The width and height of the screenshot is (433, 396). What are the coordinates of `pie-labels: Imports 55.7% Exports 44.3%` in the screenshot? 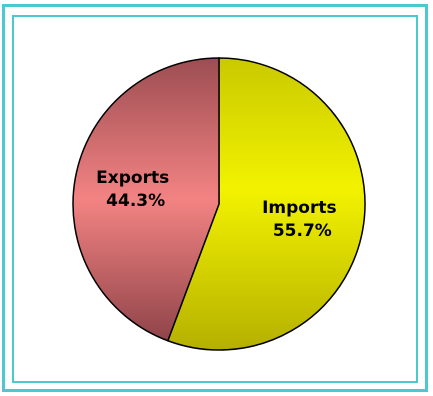 It's located at (219, 204).